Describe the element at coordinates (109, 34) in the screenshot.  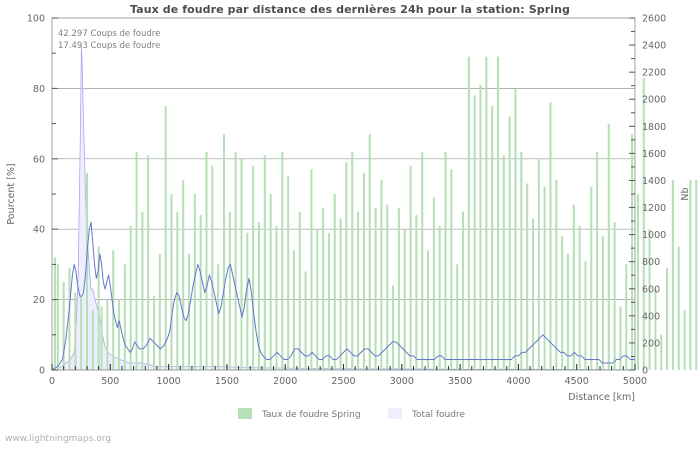
I see `annotation-label-1: 42.297 Coups de foudre` at that location.